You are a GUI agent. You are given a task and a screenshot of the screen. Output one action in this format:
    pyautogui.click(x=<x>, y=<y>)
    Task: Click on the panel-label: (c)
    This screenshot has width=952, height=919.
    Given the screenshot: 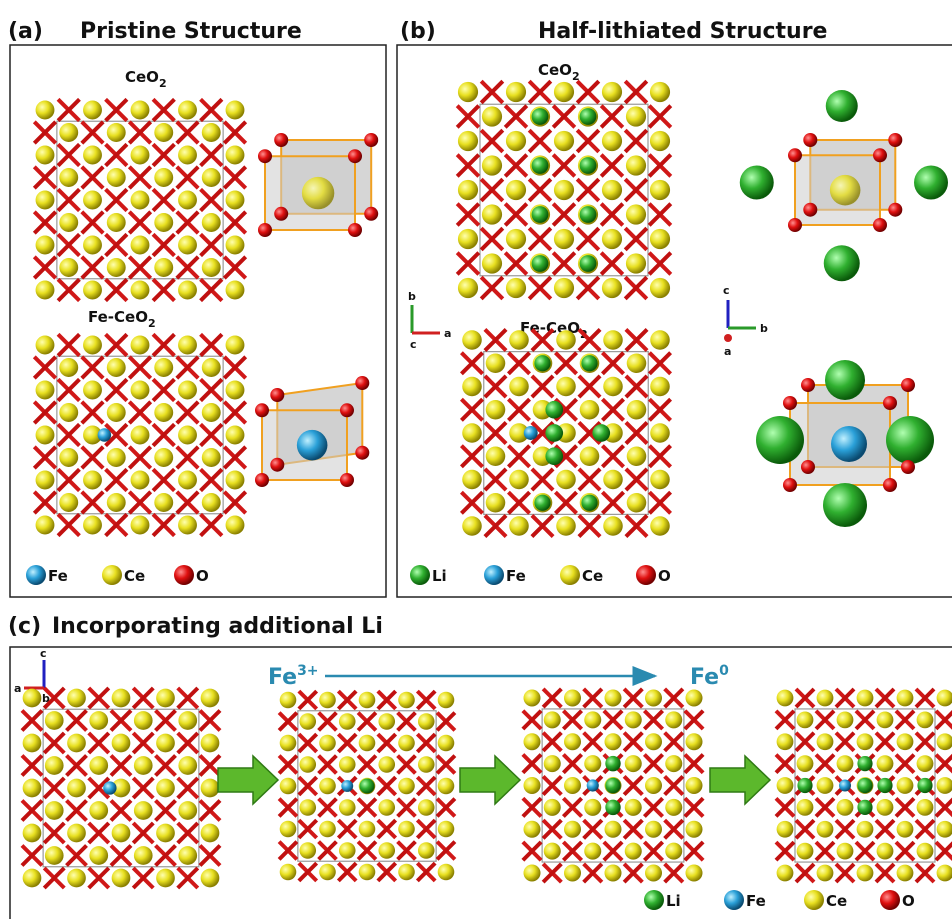 What is the action you would take?
    pyautogui.click(x=24, y=626)
    